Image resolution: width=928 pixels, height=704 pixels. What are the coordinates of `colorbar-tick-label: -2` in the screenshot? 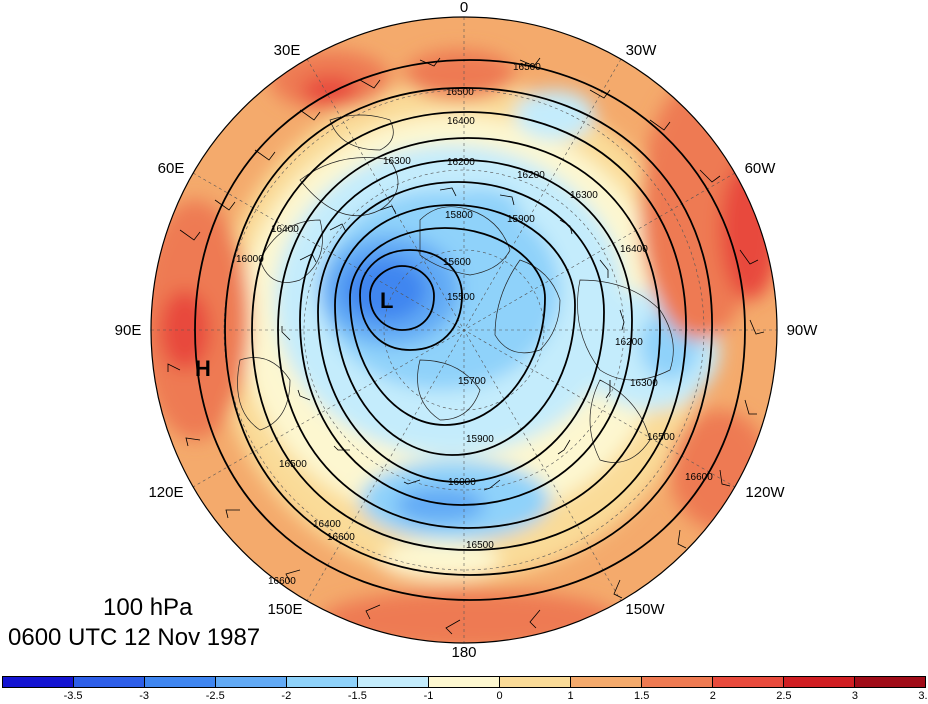 It's located at (286, 696).